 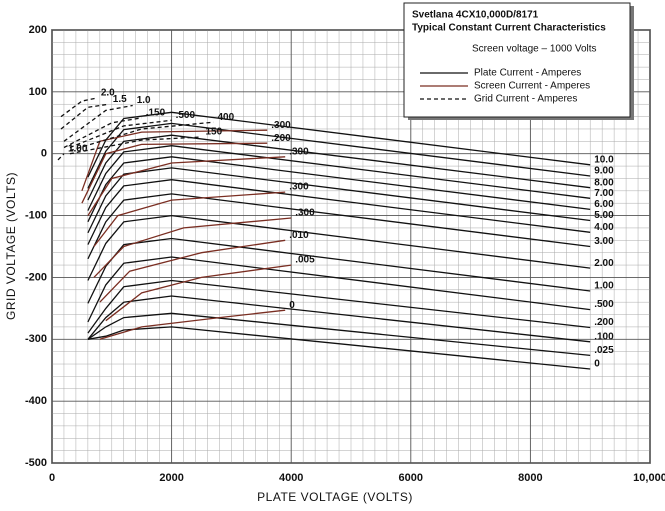 I want to click on x-tick-label: 0, so click(x=52, y=478).